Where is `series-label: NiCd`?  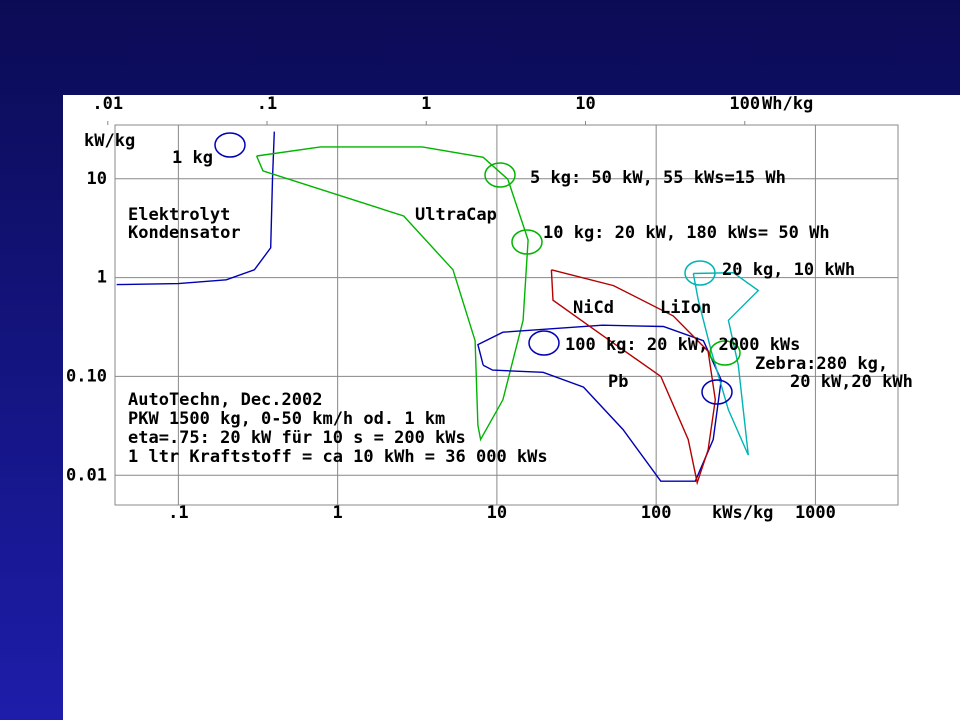 series-label: NiCd is located at coordinates (593, 308).